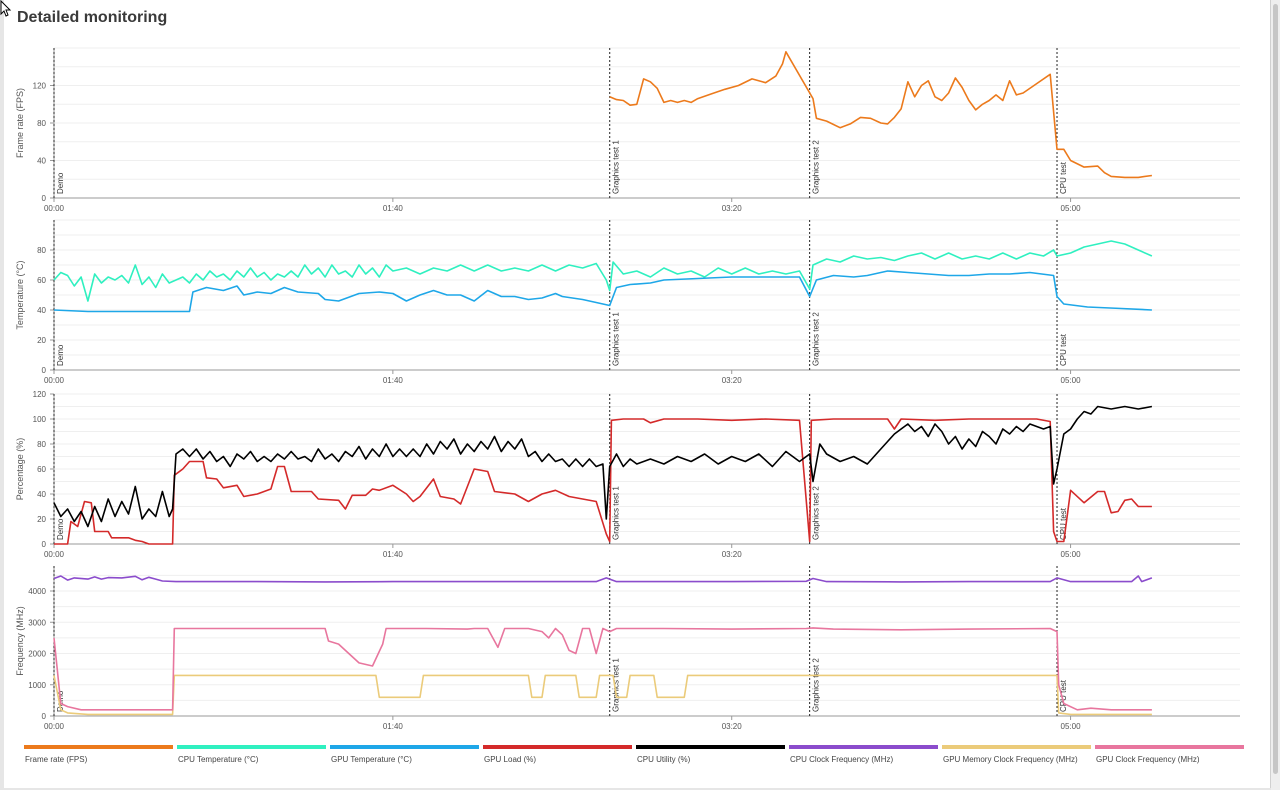 Image resolution: width=1280 pixels, height=790 pixels. Describe the element at coordinates (218, 759) in the screenshot. I see `legend-label: CPU Temperature (°C)` at that location.